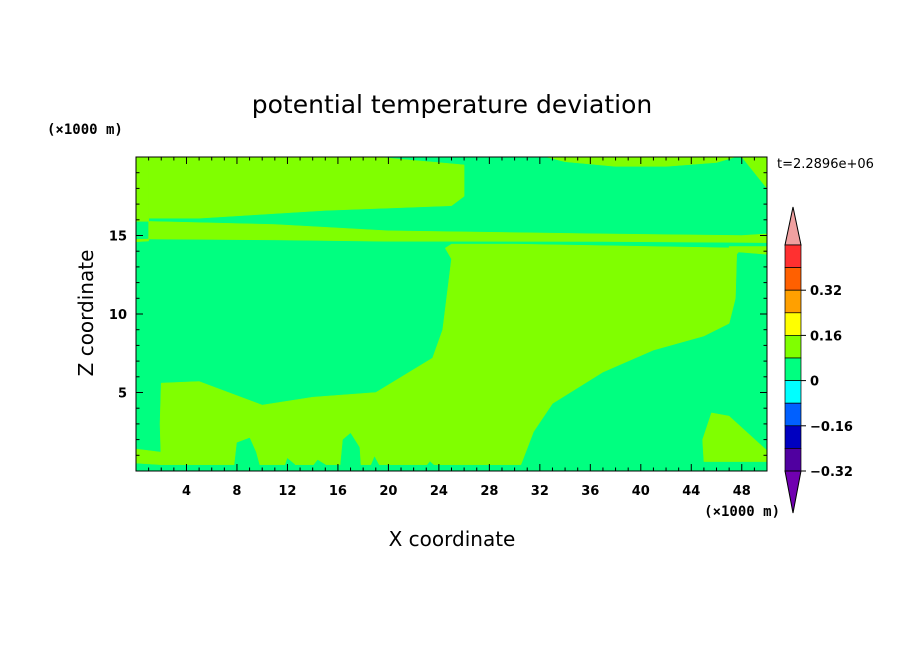  I want to click on y-tick-label: 15, so click(118, 237).